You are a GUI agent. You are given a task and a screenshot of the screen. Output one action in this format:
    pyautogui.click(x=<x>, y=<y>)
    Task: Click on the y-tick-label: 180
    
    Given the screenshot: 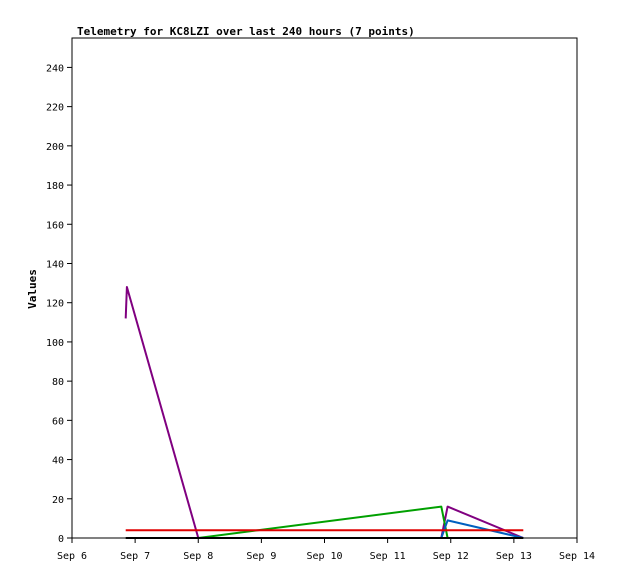 What is the action you would take?
    pyautogui.click(x=55, y=186)
    